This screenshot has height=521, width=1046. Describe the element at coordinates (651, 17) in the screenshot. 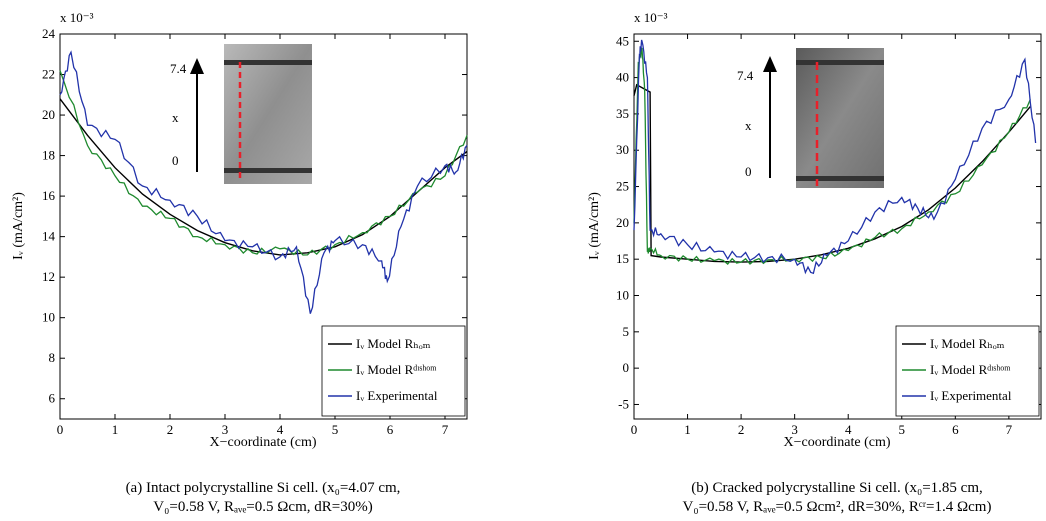

I see `chart-b-y-multiplier: x 10⁻³` at that location.